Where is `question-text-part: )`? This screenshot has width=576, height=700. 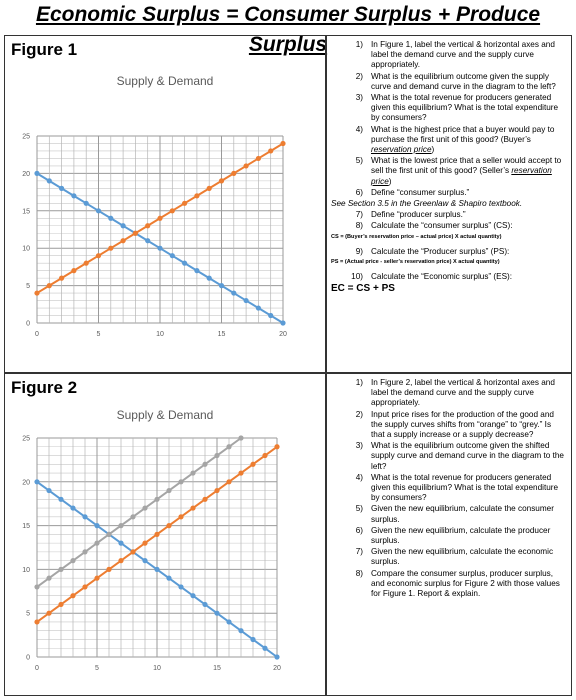
question-text-part: ) is located at coordinates (433, 150).